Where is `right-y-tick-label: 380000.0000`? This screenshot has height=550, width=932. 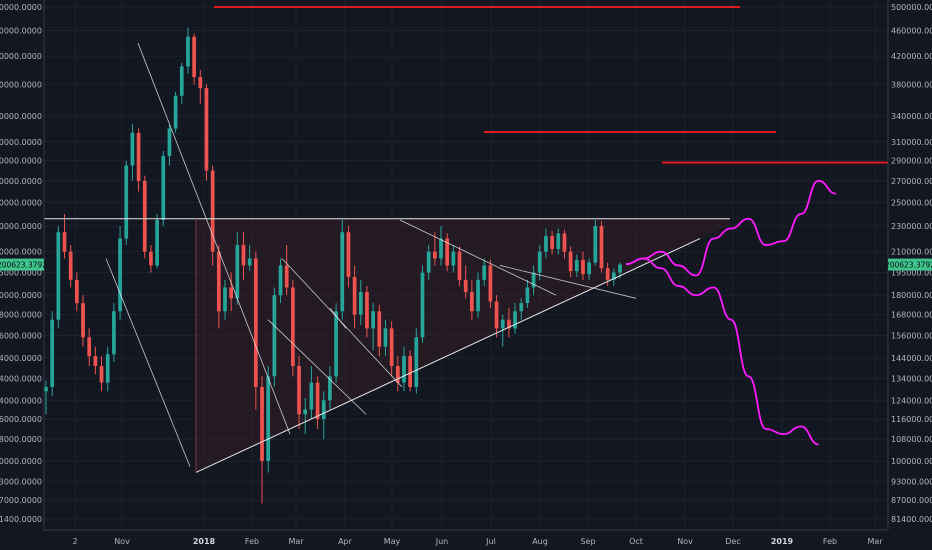 right-y-tick-label: 380000.0000 is located at coordinates (911, 84).